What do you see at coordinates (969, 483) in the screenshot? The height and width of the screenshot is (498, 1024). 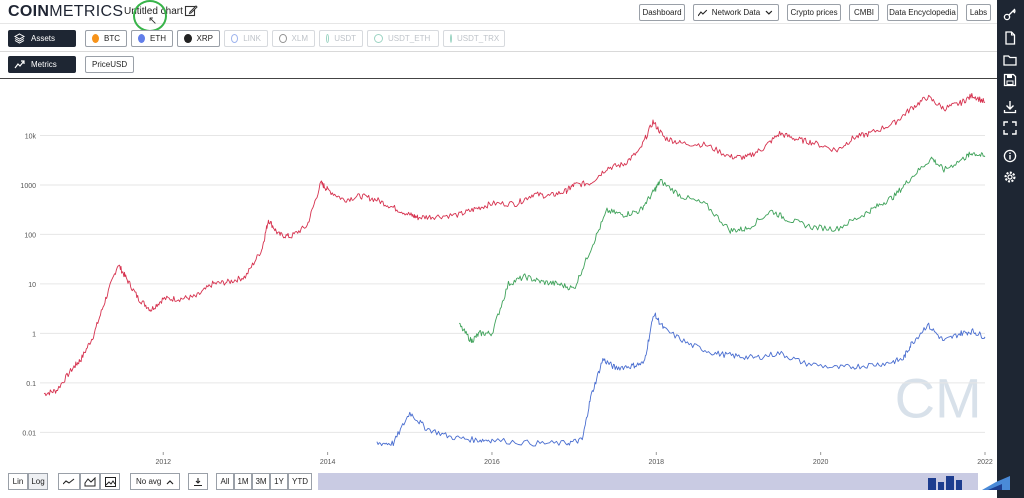 I see `watermark-corner-logo` at bounding box center [969, 483].